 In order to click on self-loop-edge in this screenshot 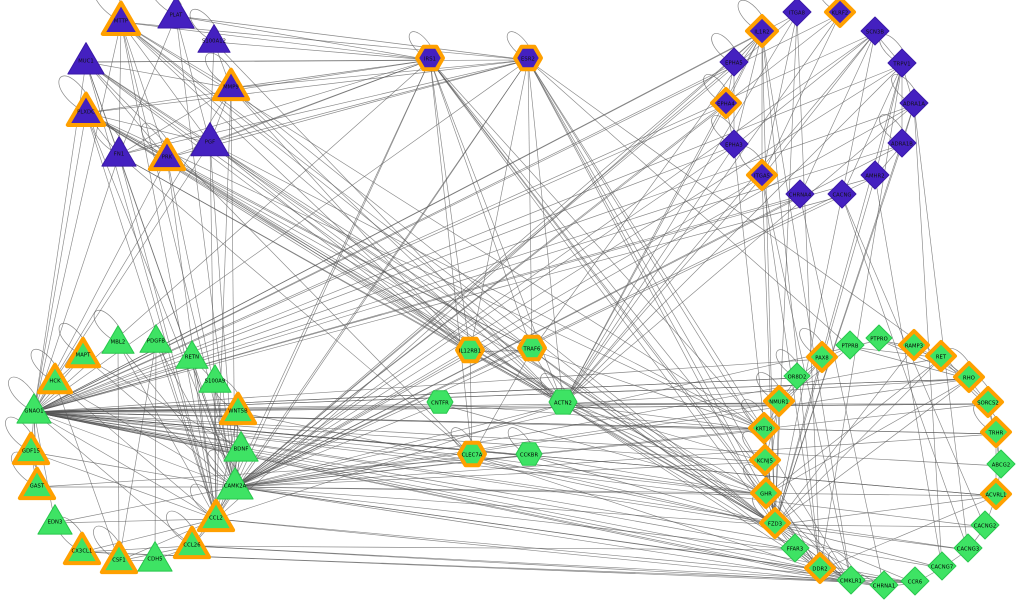, I will do `click(168, 8)`.